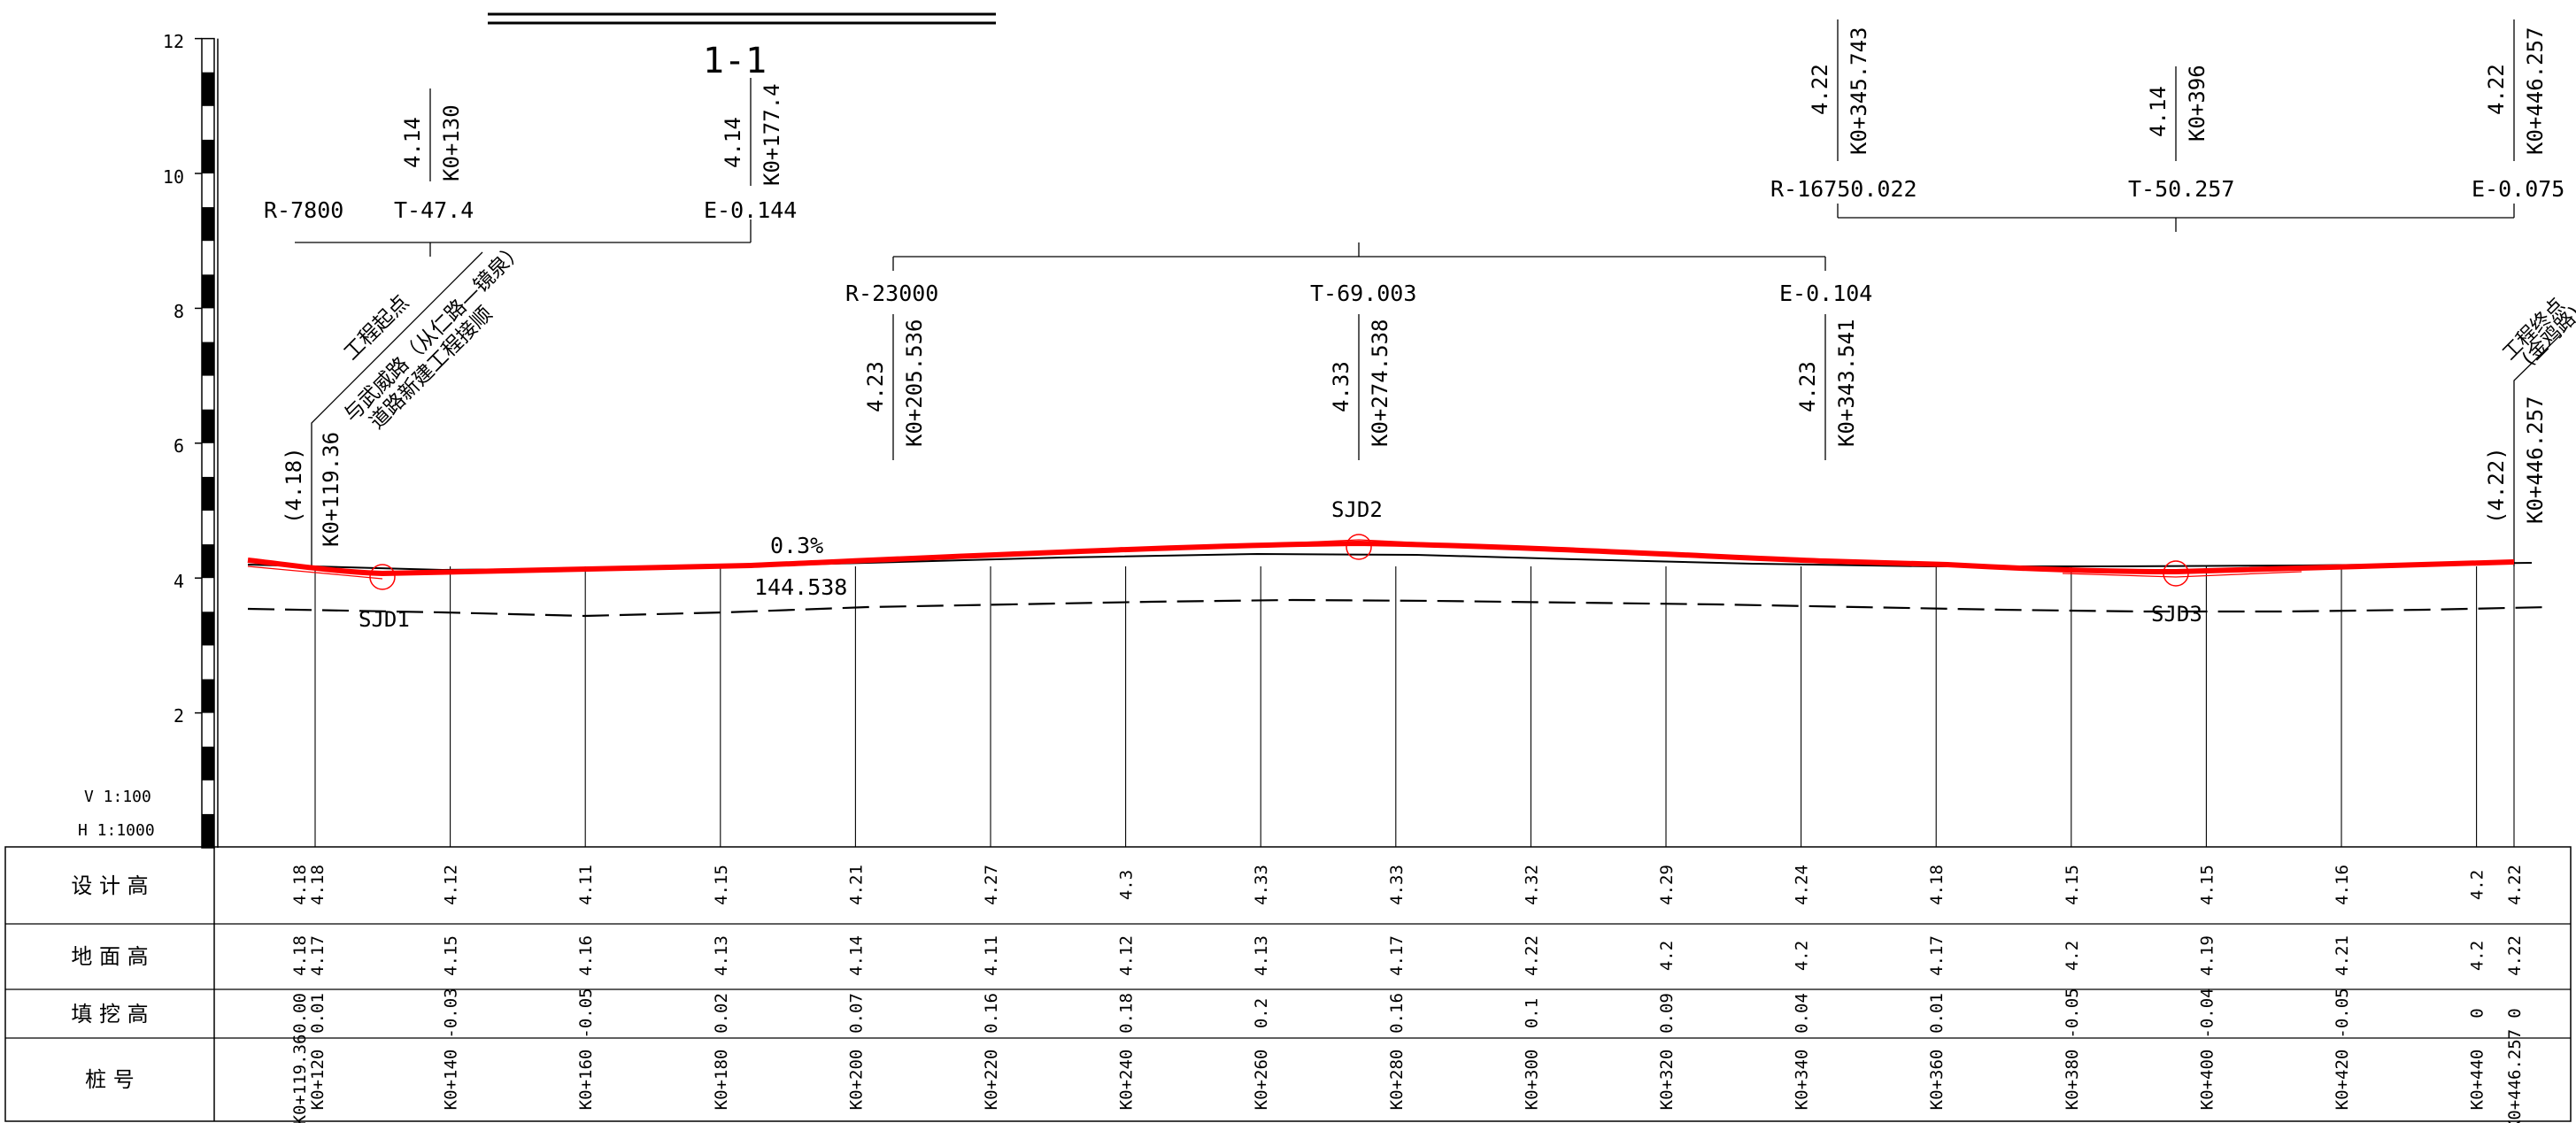 Image resolution: width=2576 pixels, height=1123 pixels. I want to click on ground-elev-cell: 4.18, so click(300, 955).